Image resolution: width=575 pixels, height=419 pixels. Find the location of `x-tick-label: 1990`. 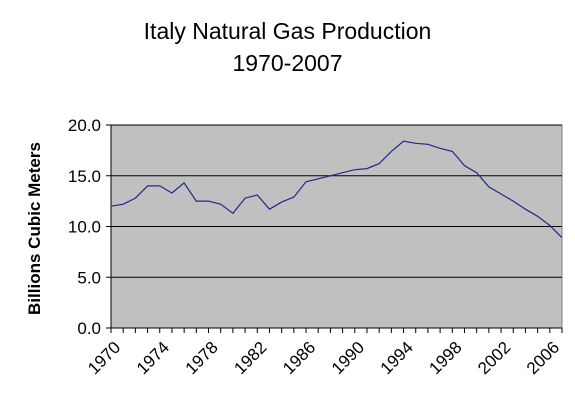

x-tick-label: 1990 is located at coordinates (348, 358).